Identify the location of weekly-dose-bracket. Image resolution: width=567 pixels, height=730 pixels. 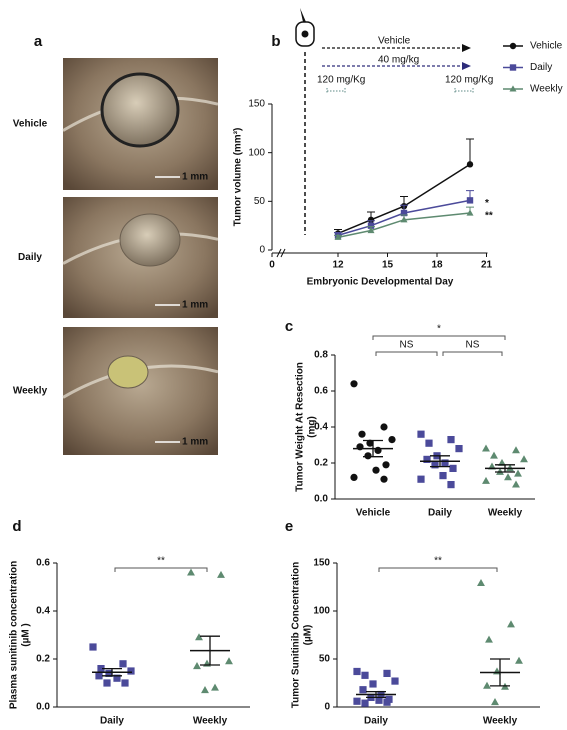
(464, 91).